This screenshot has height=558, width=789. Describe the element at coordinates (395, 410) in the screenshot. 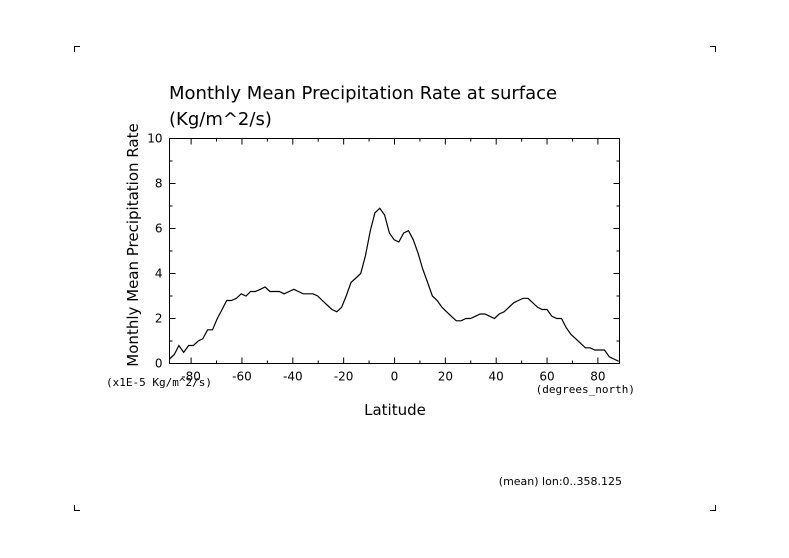

I see `x-axis-label: Latitude` at that location.